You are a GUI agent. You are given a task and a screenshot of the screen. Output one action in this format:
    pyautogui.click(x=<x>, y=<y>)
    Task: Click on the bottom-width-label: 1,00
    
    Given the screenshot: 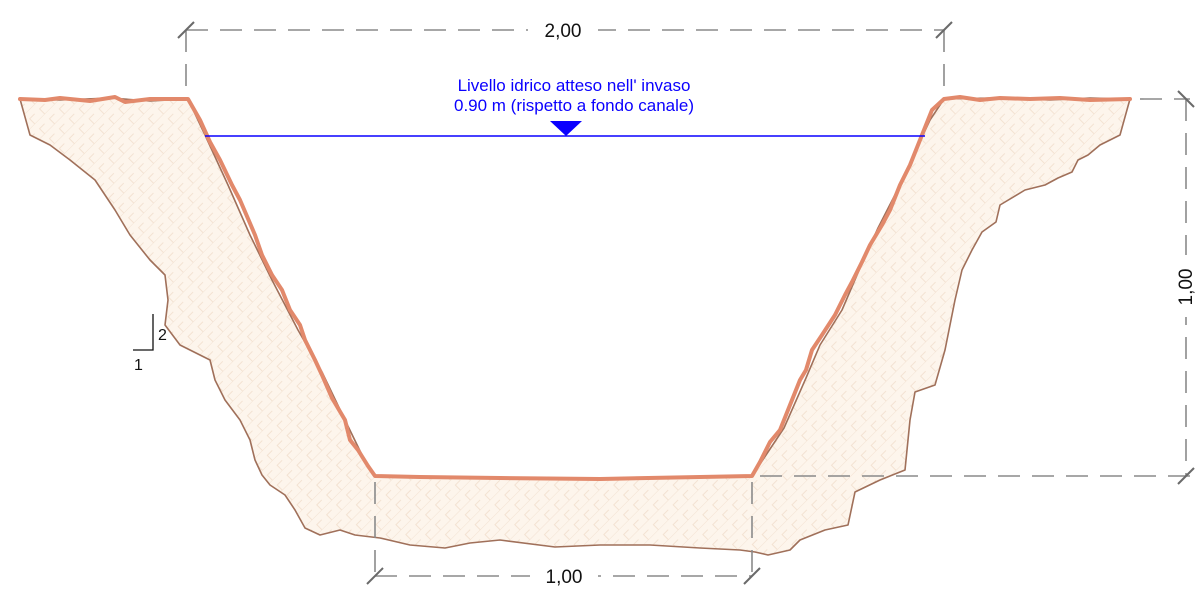 What is the action you would take?
    pyautogui.click(x=564, y=577)
    